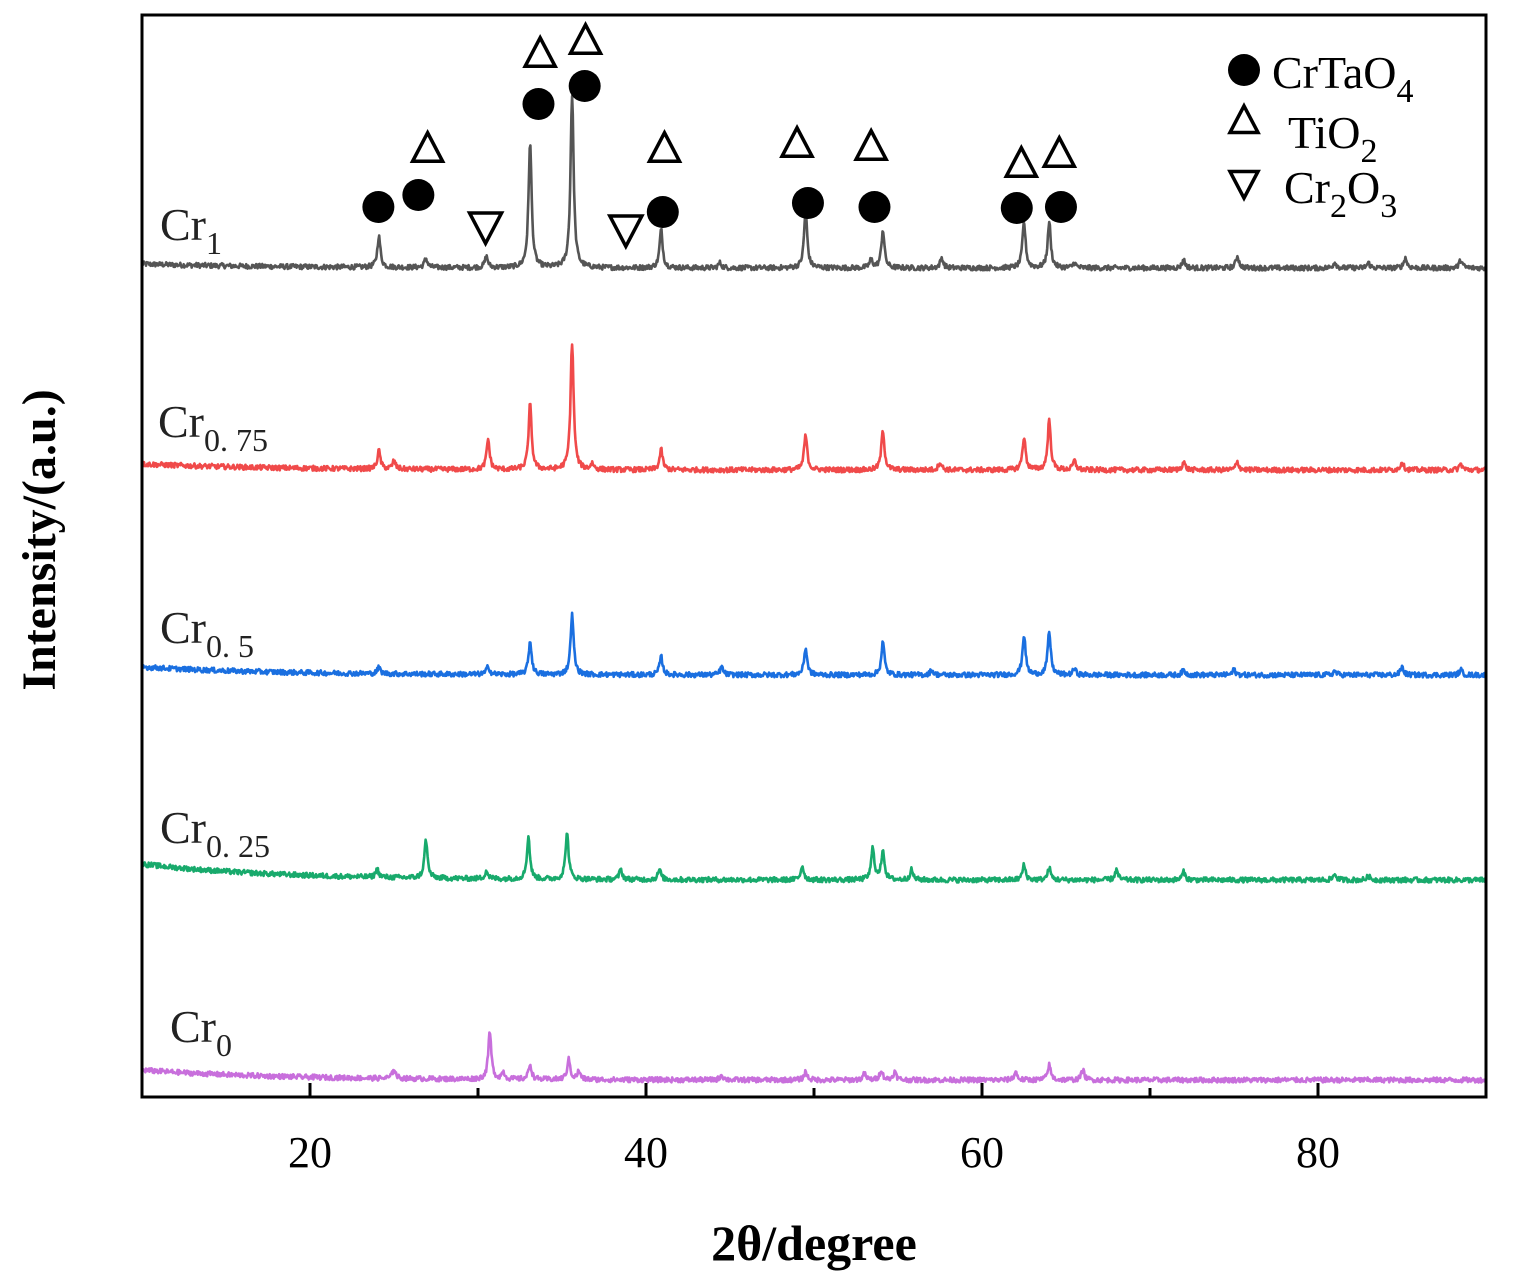 This screenshot has width=1515, height=1279. Describe the element at coordinates (1244, 70) in the screenshot. I see `legend-crtao4-icon` at that location.